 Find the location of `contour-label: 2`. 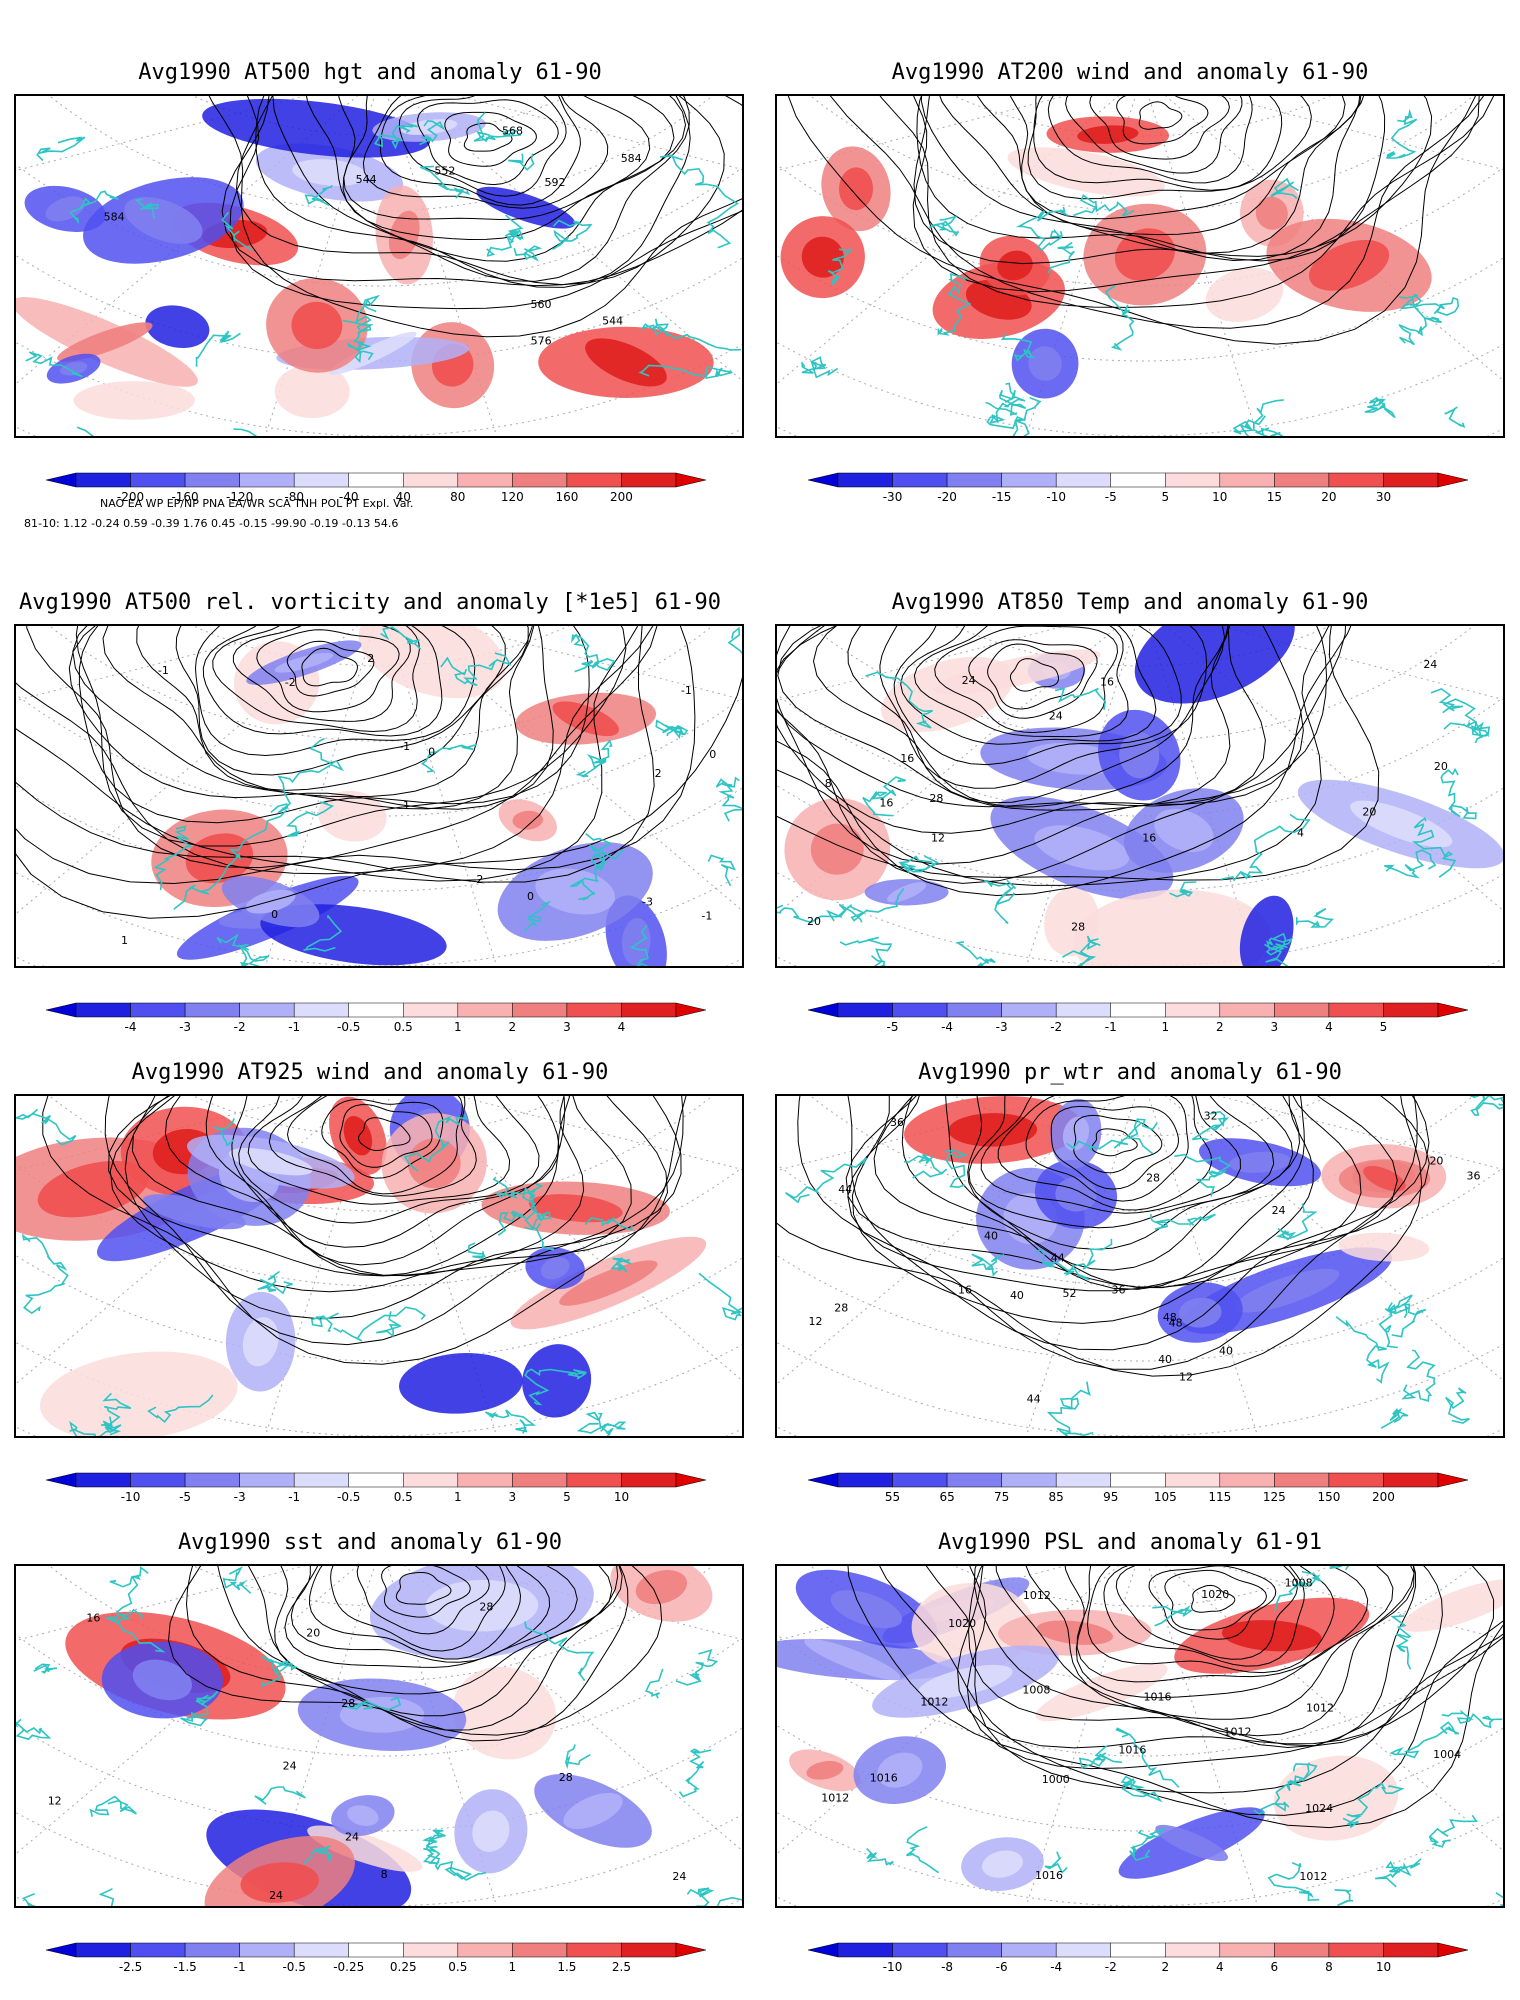

contour-label: 2 is located at coordinates (370, 658).